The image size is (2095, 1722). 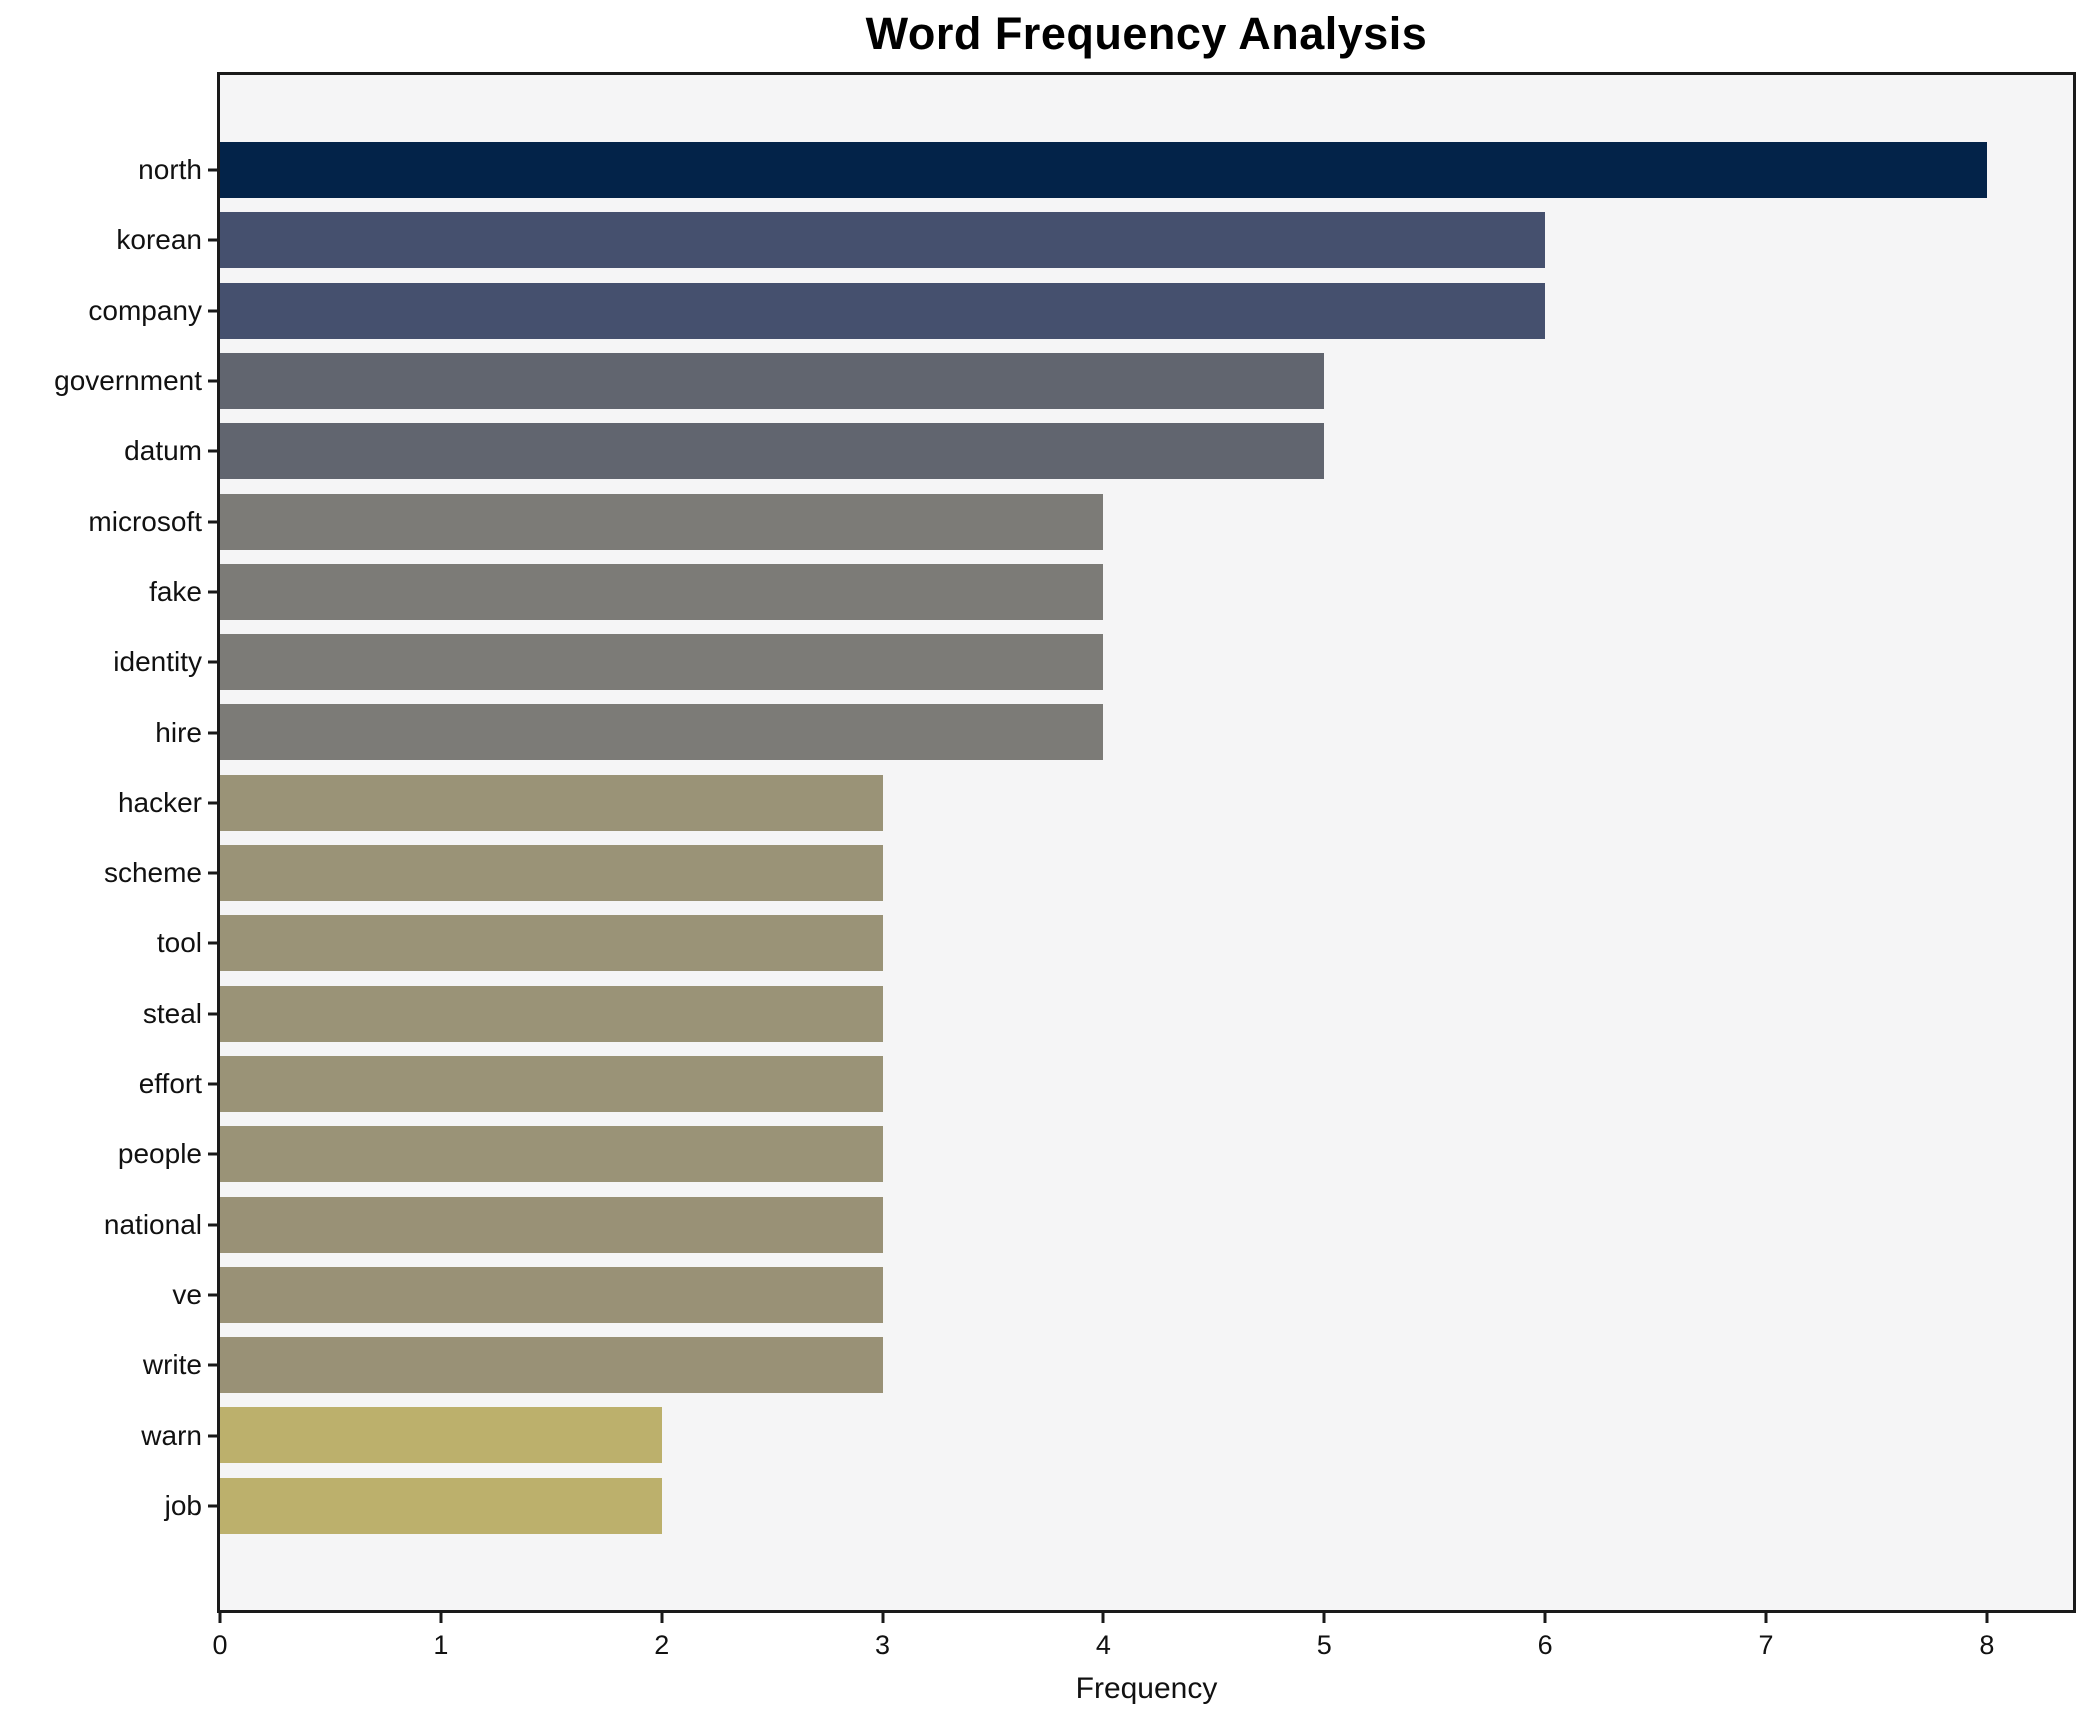 I want to click on bar-row: company, so click(x=1080, y=311).